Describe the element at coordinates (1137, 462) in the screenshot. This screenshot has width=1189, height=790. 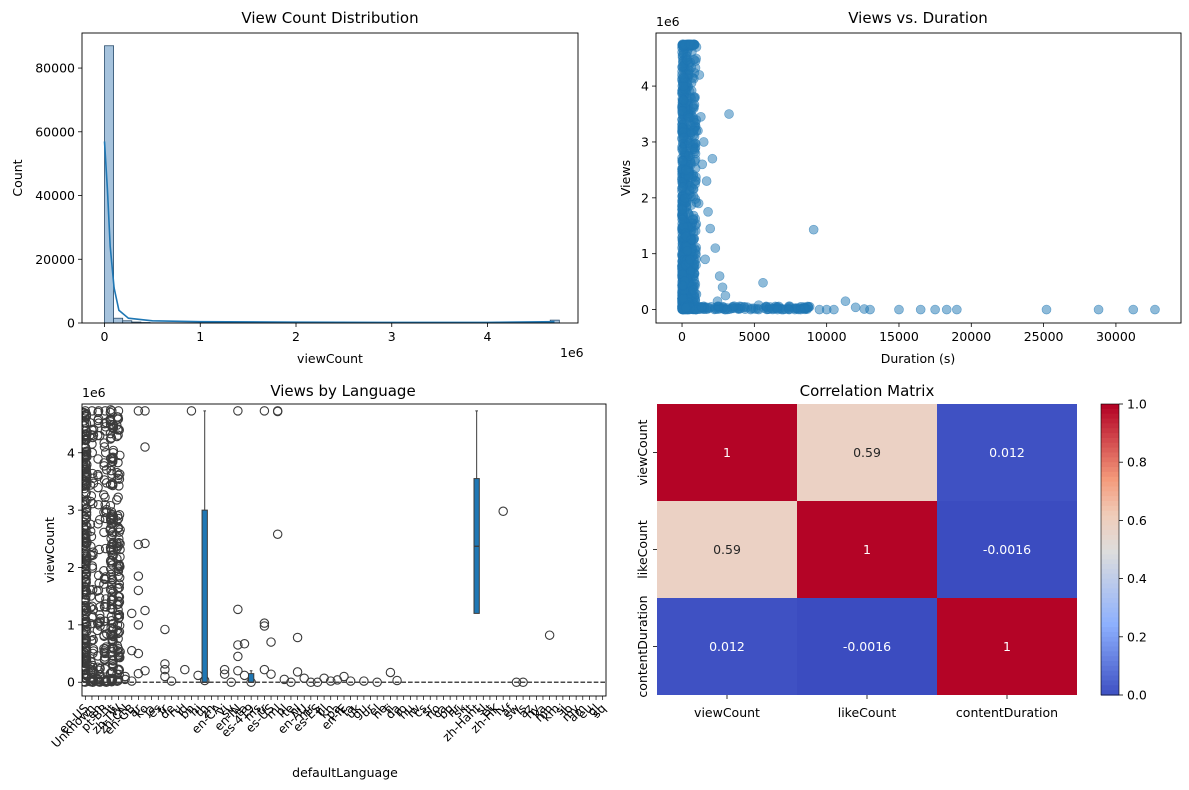
I see `colorbar-tick-label: 0.8` at that location.